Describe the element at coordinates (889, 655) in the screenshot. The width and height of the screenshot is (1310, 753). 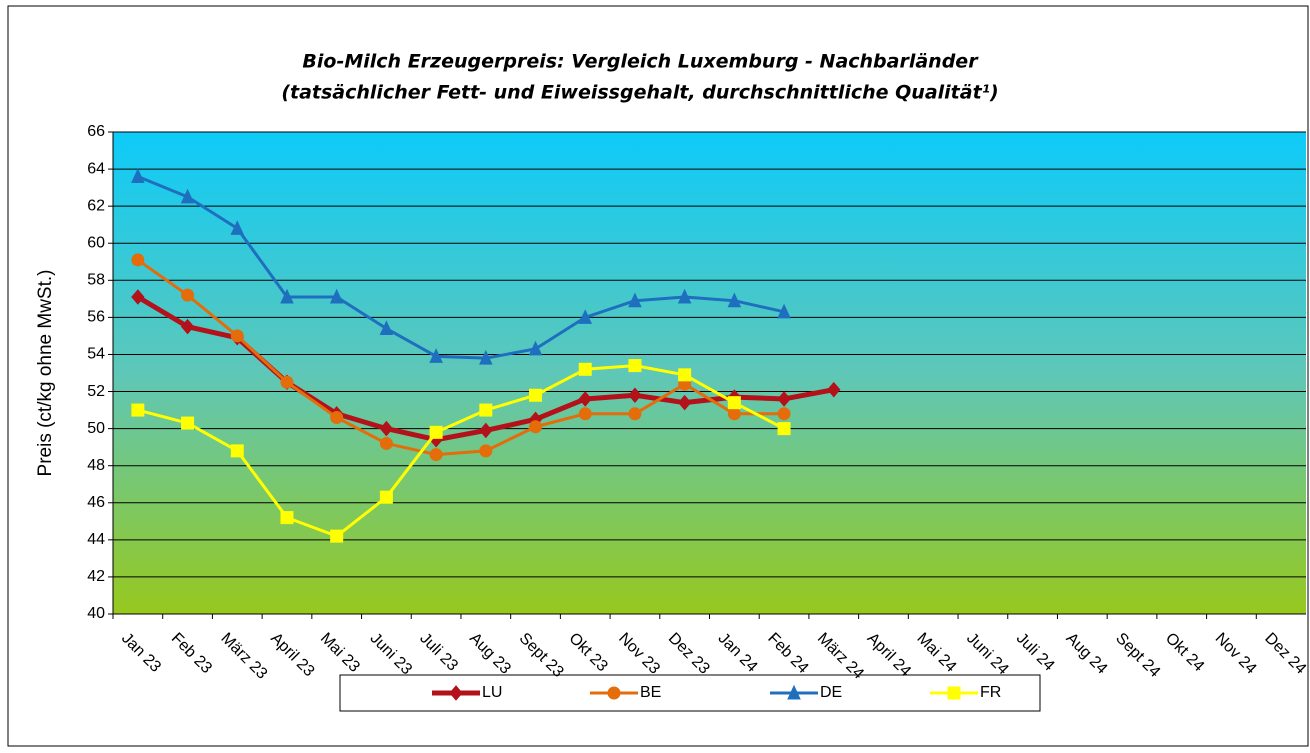
I see `x-tick-label: April 24` at that location.